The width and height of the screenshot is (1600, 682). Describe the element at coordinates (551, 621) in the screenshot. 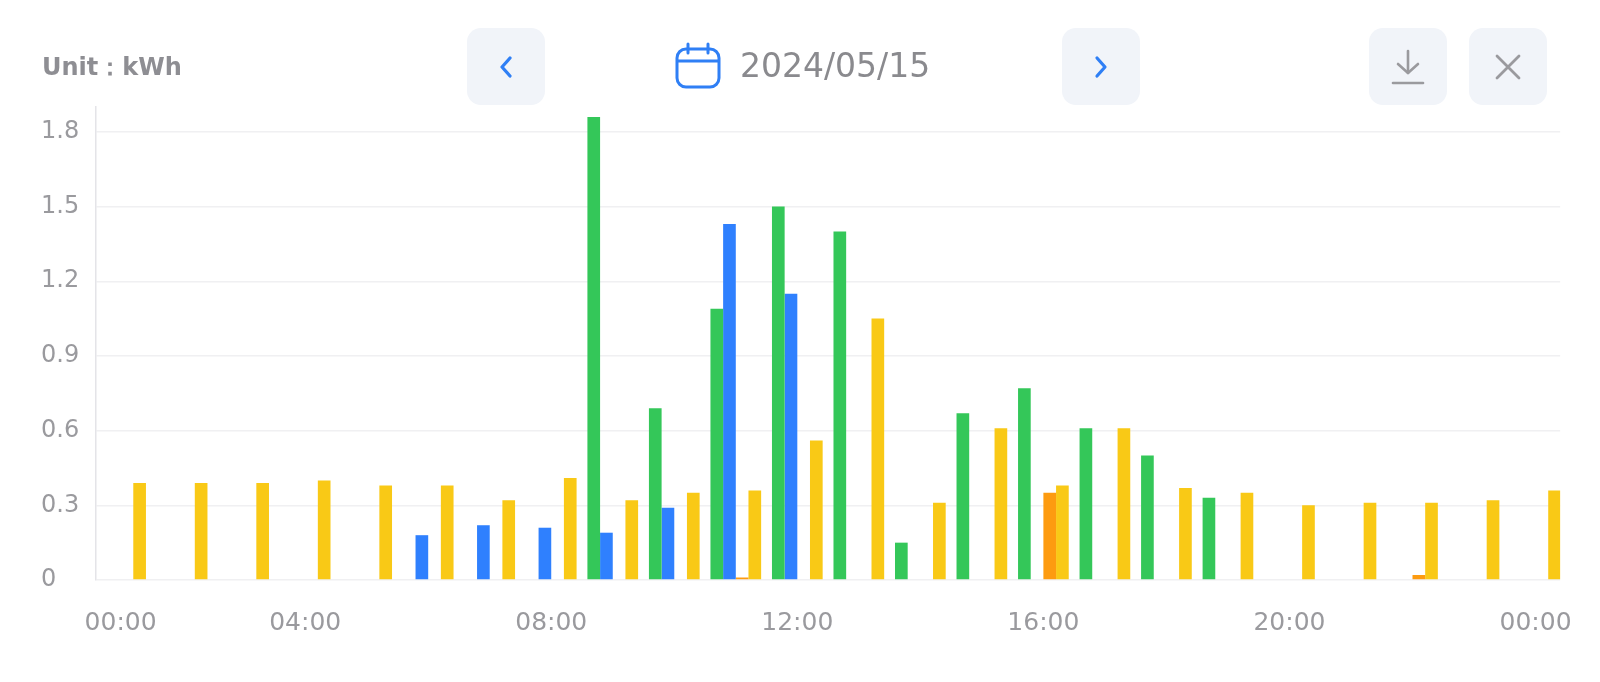

I see `x-tick-label: 08:00` at that location.